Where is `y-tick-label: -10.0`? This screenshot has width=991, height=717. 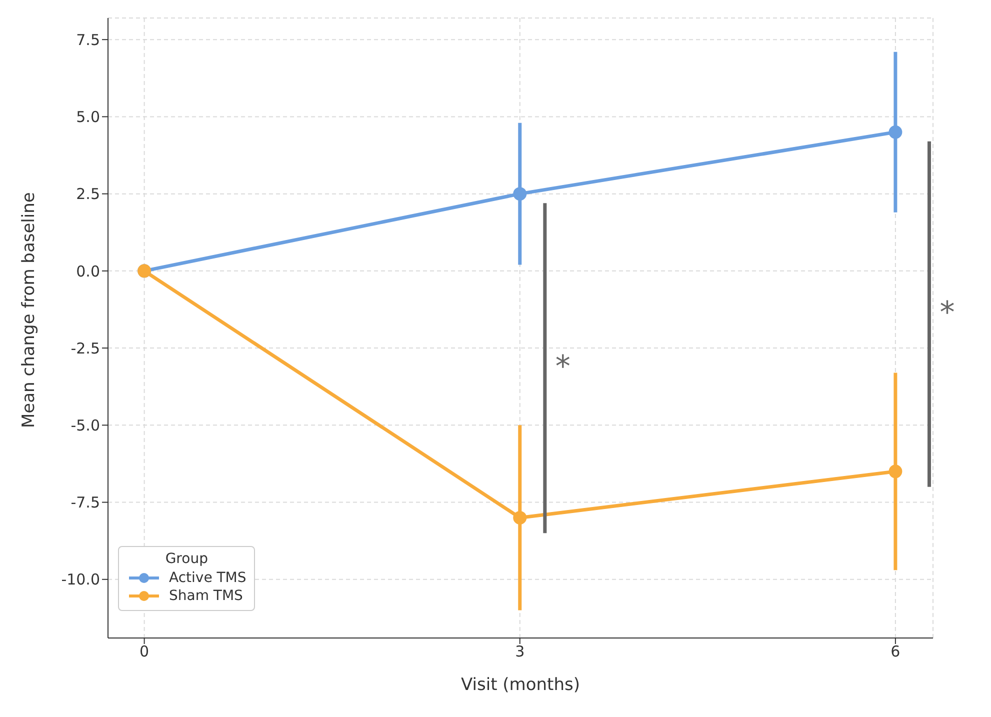
y-tick-label: -10.0 is located at coordinates (80, 579).